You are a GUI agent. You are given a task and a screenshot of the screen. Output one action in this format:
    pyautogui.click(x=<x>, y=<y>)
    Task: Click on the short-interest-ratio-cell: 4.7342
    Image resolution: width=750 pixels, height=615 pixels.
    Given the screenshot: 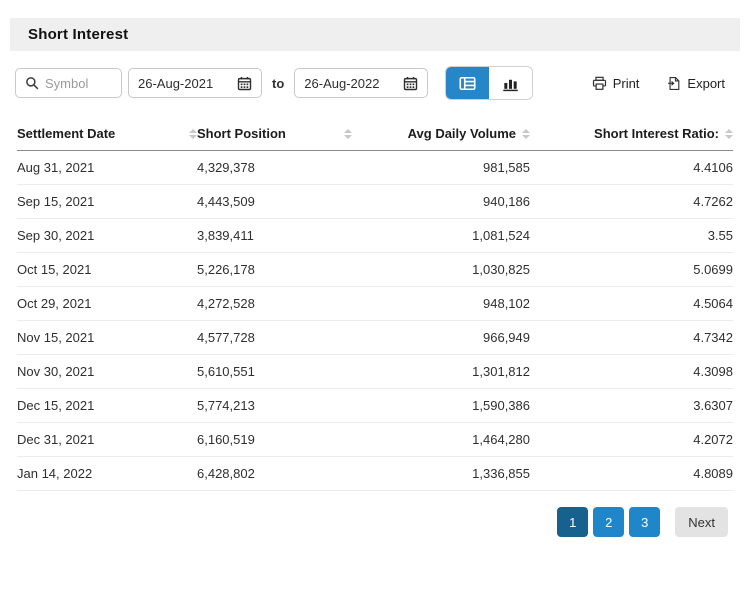 What is the action you would take?
    pyautogui.click(x=631, y=337)
    